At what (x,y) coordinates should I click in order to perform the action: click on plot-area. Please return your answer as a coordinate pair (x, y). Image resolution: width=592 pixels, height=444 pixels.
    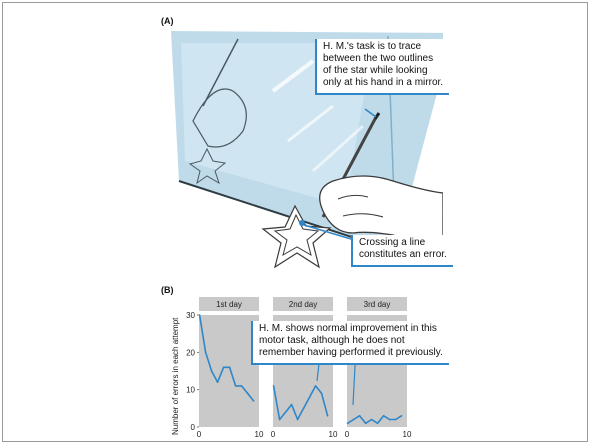
    Looking at the image, I should click on (229, 371).